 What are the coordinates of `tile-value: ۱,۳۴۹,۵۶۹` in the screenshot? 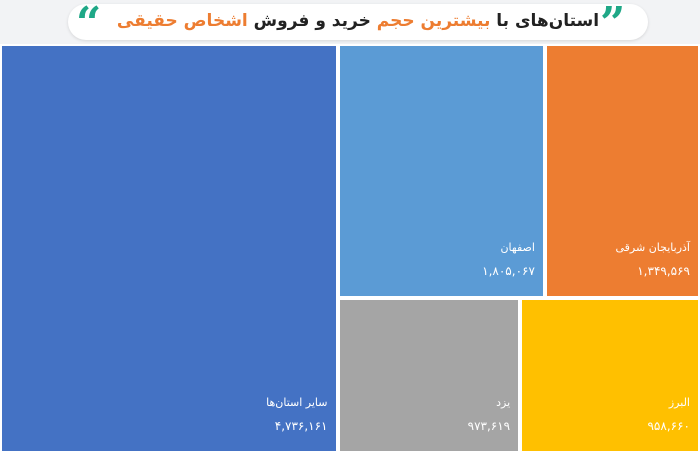 It's located at (663, 270).